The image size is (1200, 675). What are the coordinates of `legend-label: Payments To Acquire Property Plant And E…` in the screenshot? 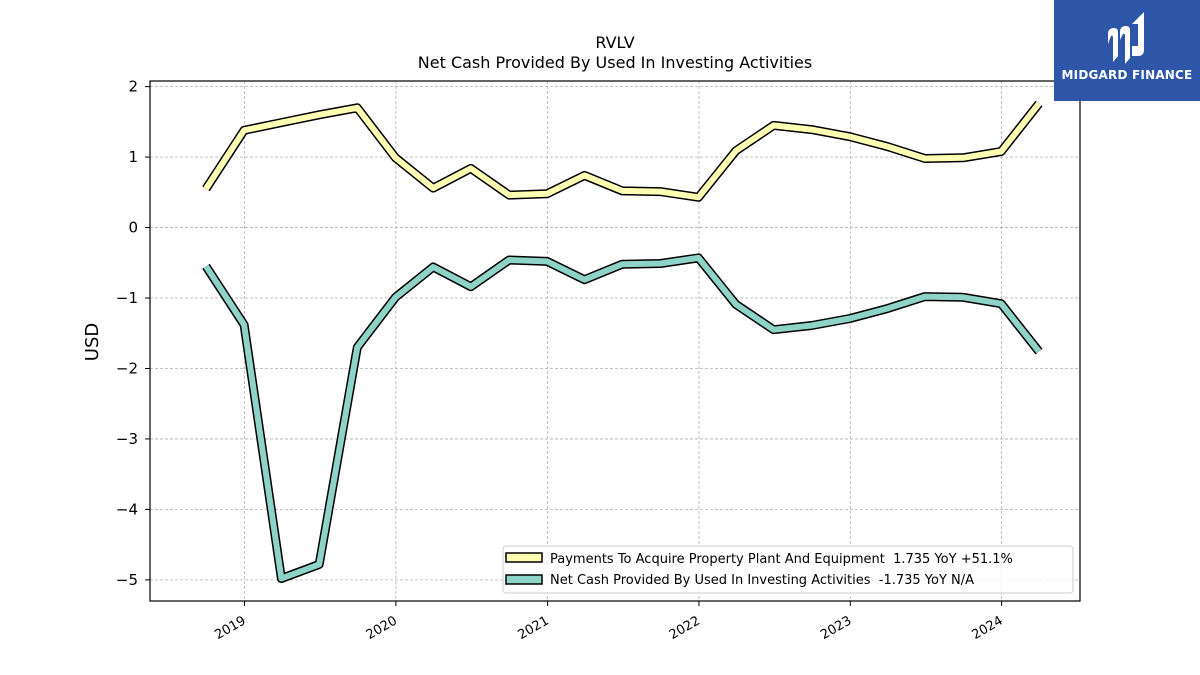 It's located at (781, 559).